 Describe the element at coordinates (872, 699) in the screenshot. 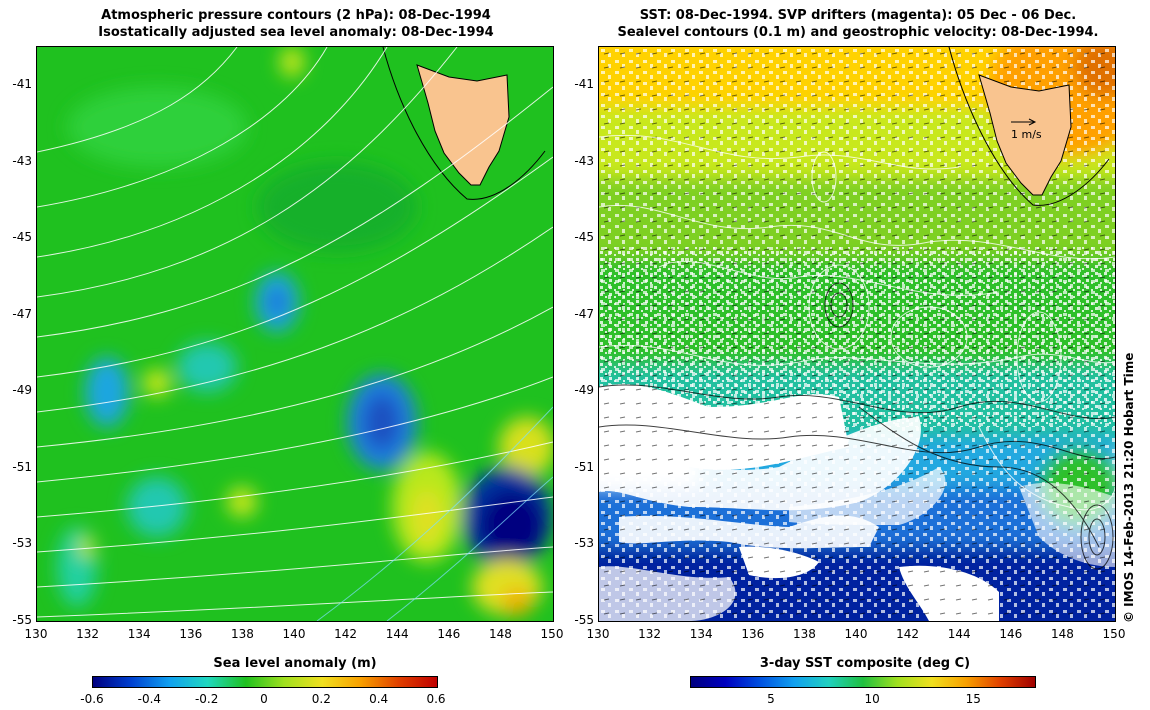

I see `colorbar-tick-label: 10` at that location.